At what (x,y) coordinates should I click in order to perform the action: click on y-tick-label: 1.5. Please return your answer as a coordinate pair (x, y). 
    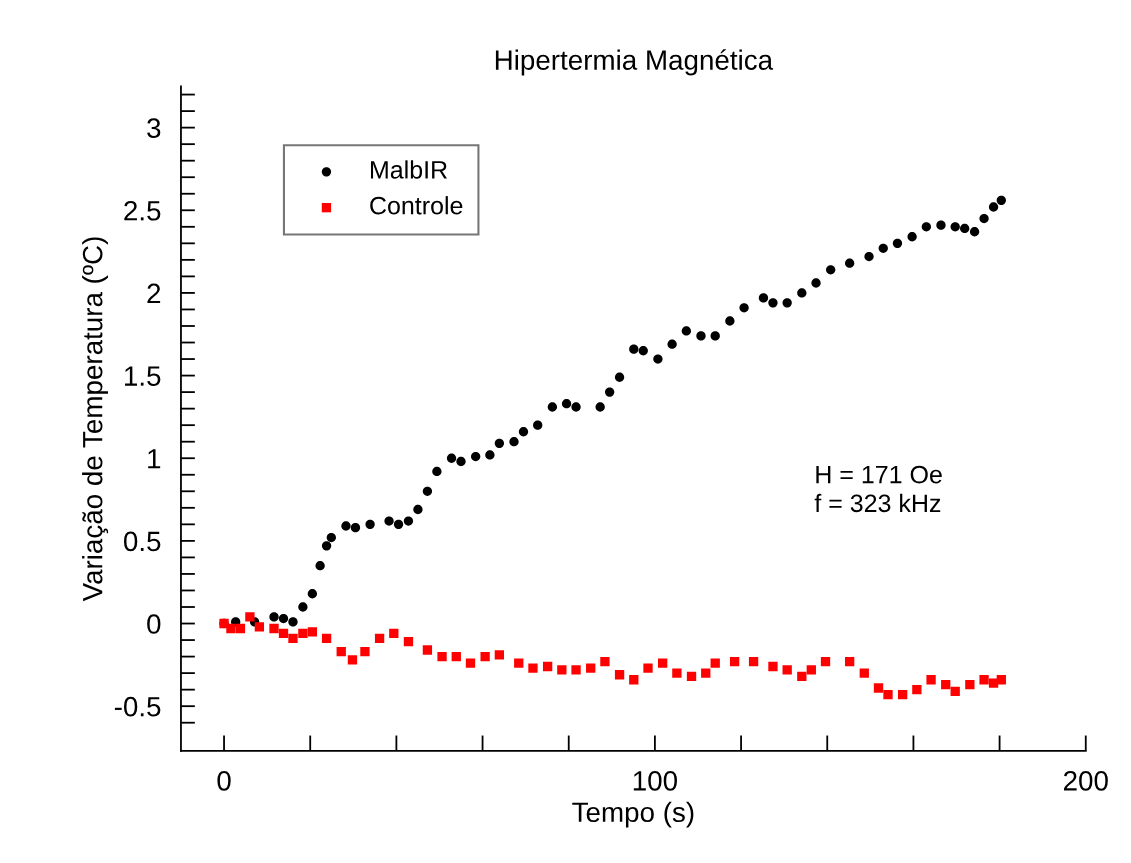
    Looking at the image, I should click on (143, 376).